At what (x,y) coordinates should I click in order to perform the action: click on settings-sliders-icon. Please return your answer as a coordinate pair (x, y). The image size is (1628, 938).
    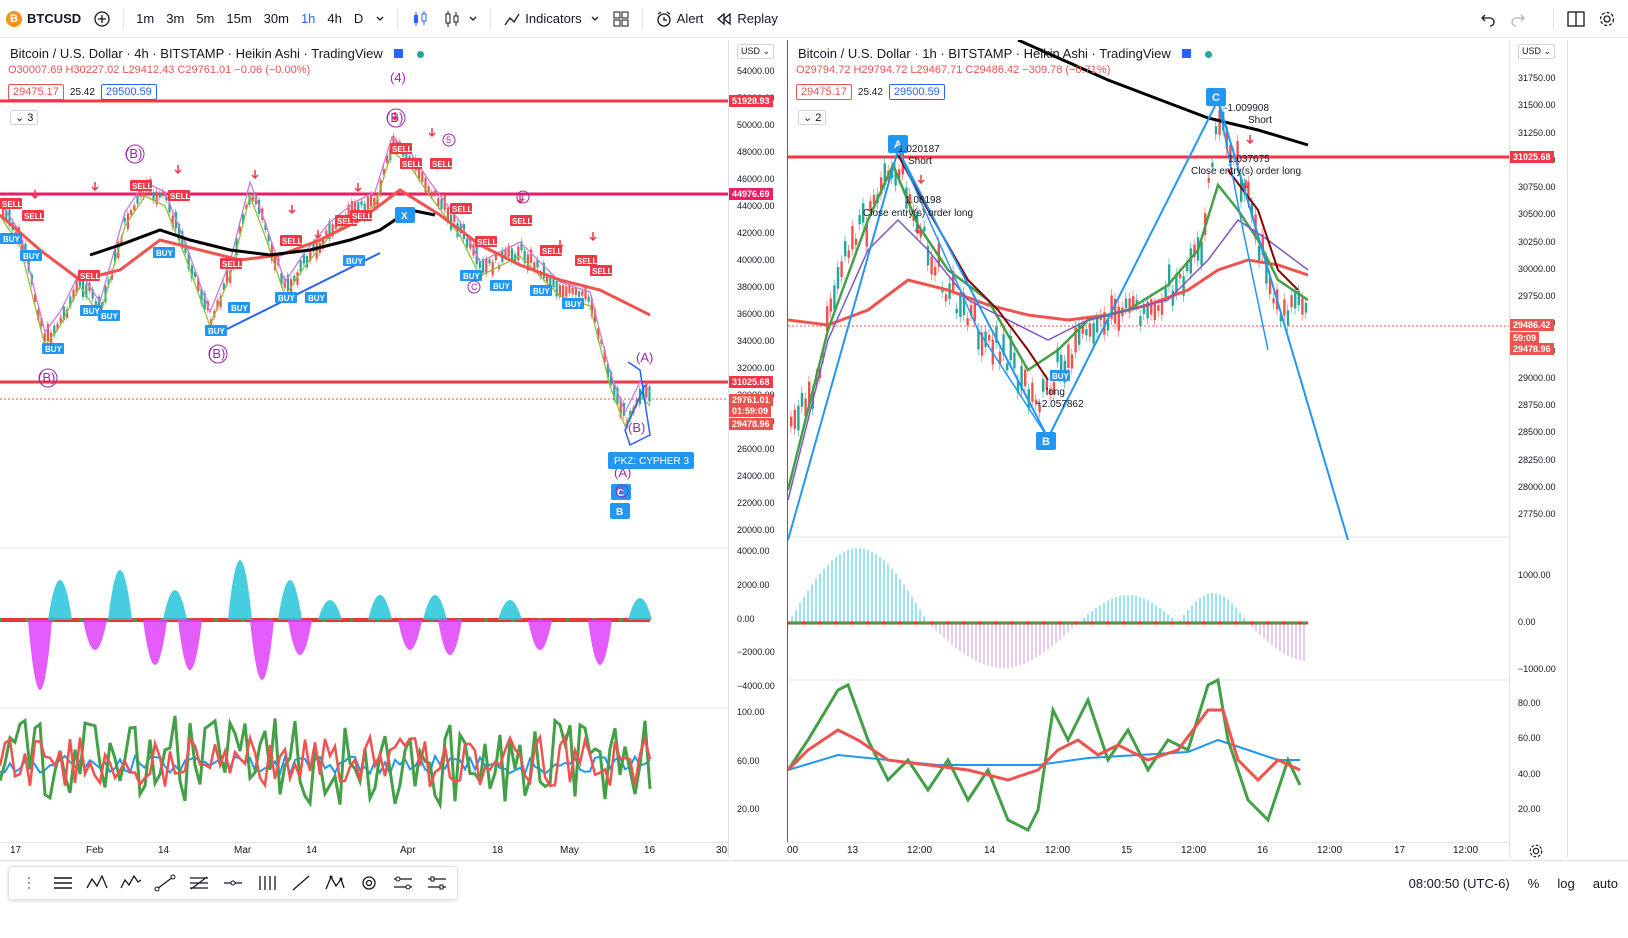
    Looking at the image, I should click on (437, 883).